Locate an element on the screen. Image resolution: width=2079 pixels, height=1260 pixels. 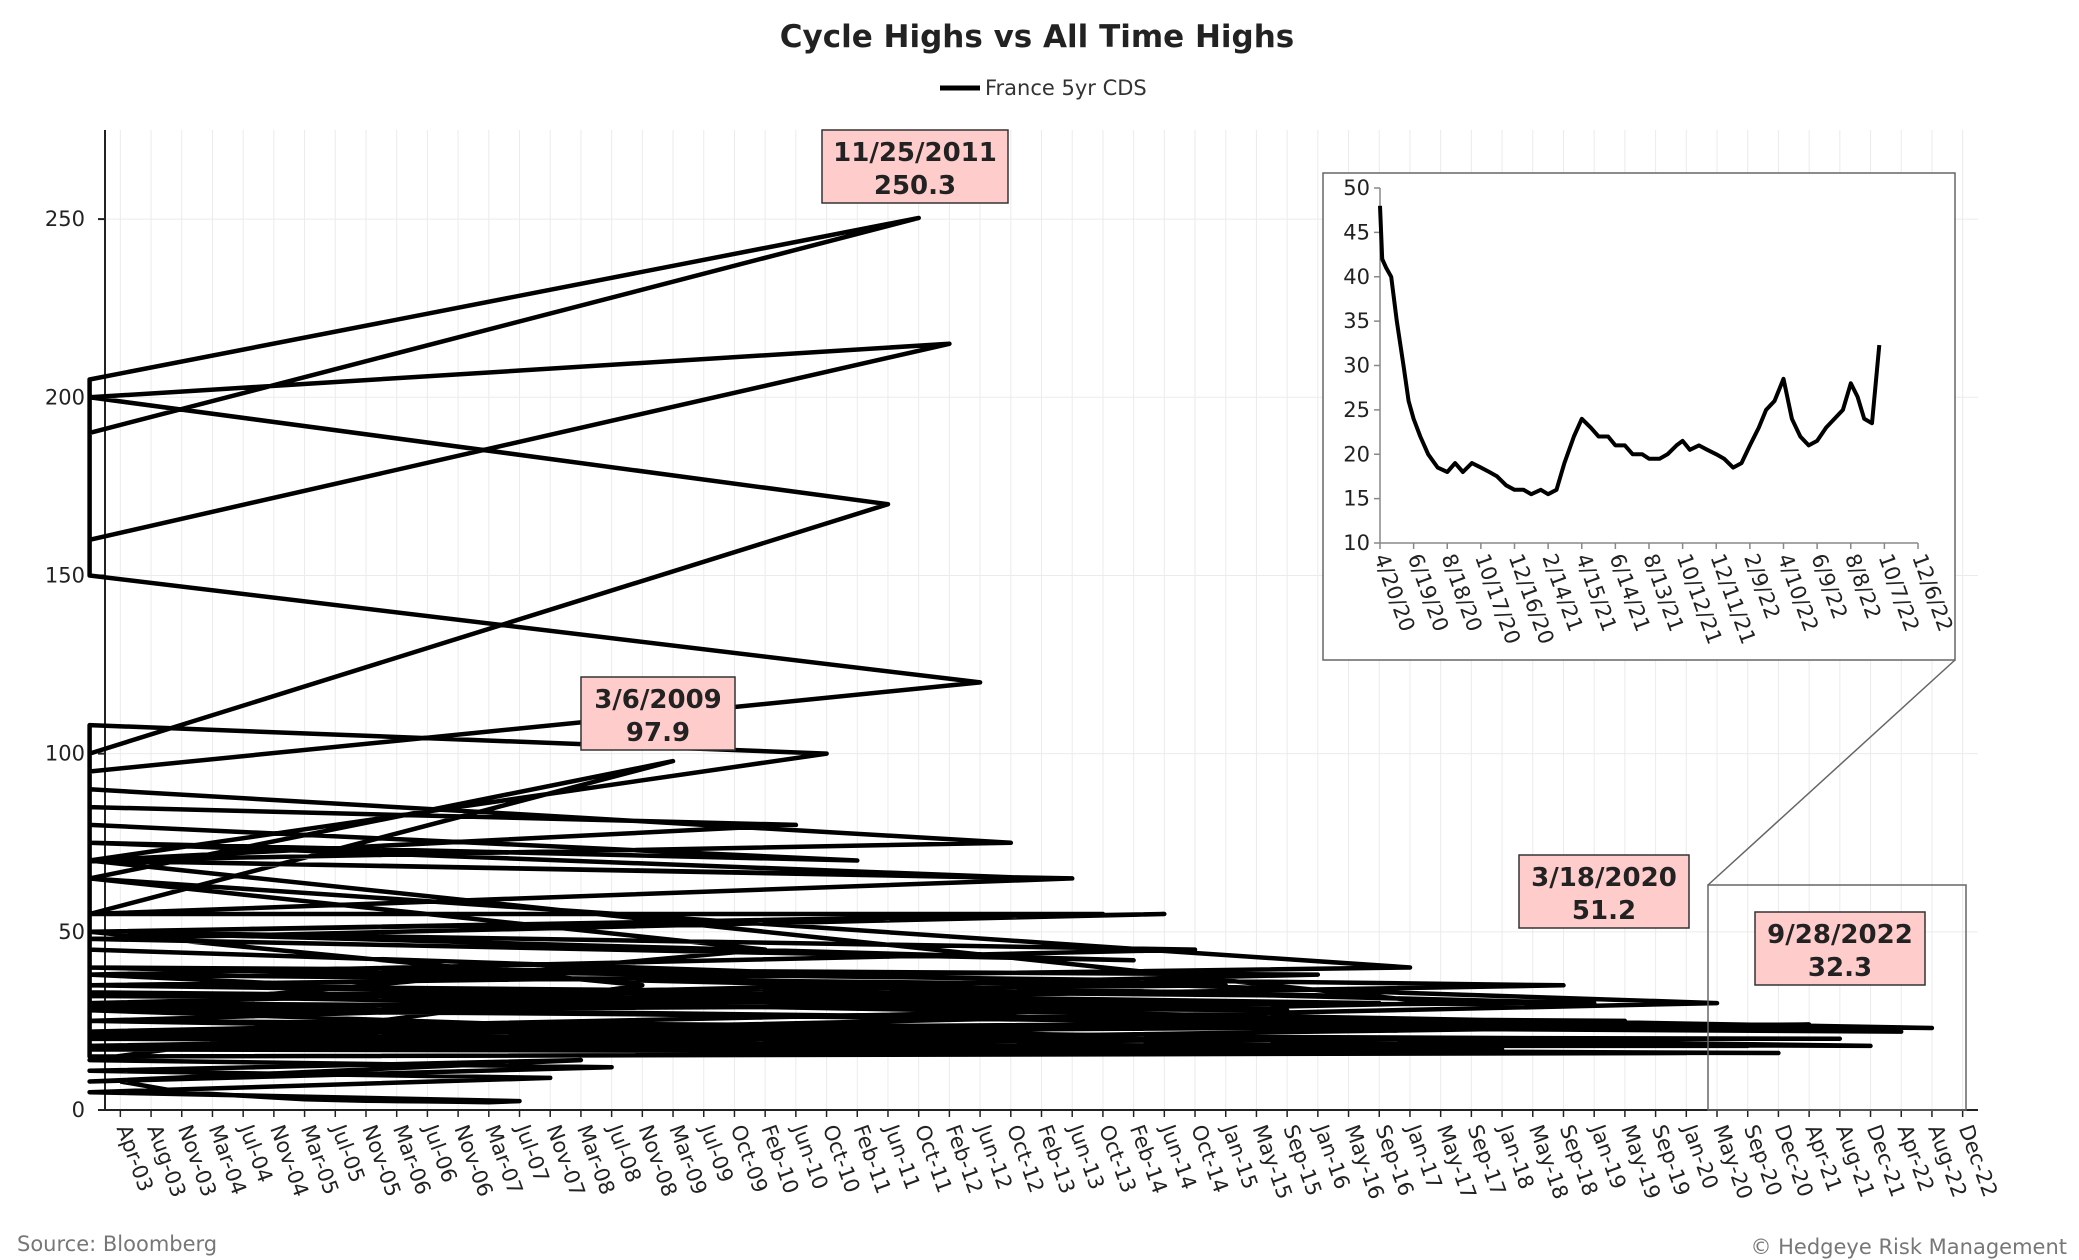
main-y-tick-label: 0 is located at coordinates (78, 1110).